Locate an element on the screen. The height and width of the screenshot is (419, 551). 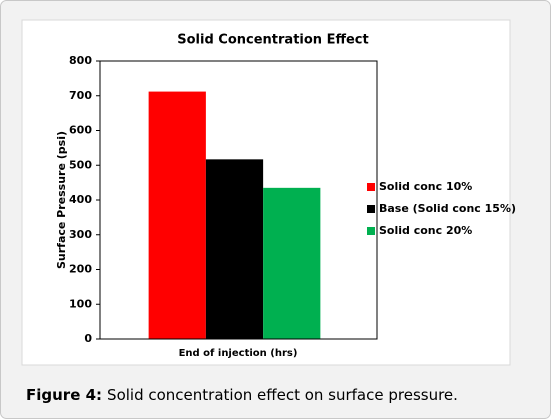
legend-label: Solid conc 10% is located at coordinates (425, 186).